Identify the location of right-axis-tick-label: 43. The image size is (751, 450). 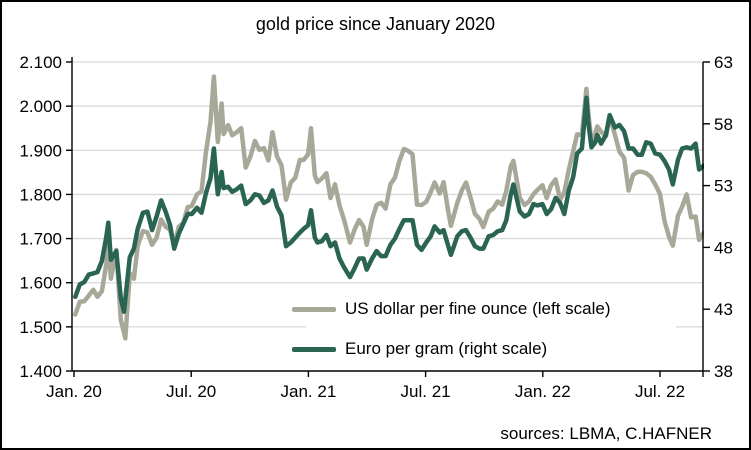
(723, 309).